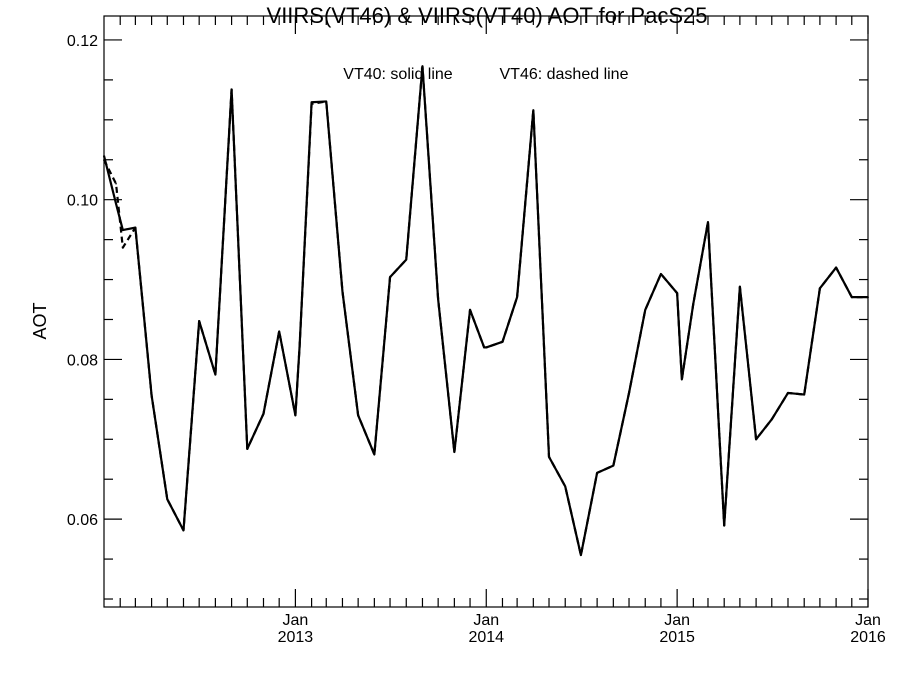 This screenshot has height=675, width=900. I want to click on legend-annotation-dashed: VT46: dashed line, so click(564, 74).